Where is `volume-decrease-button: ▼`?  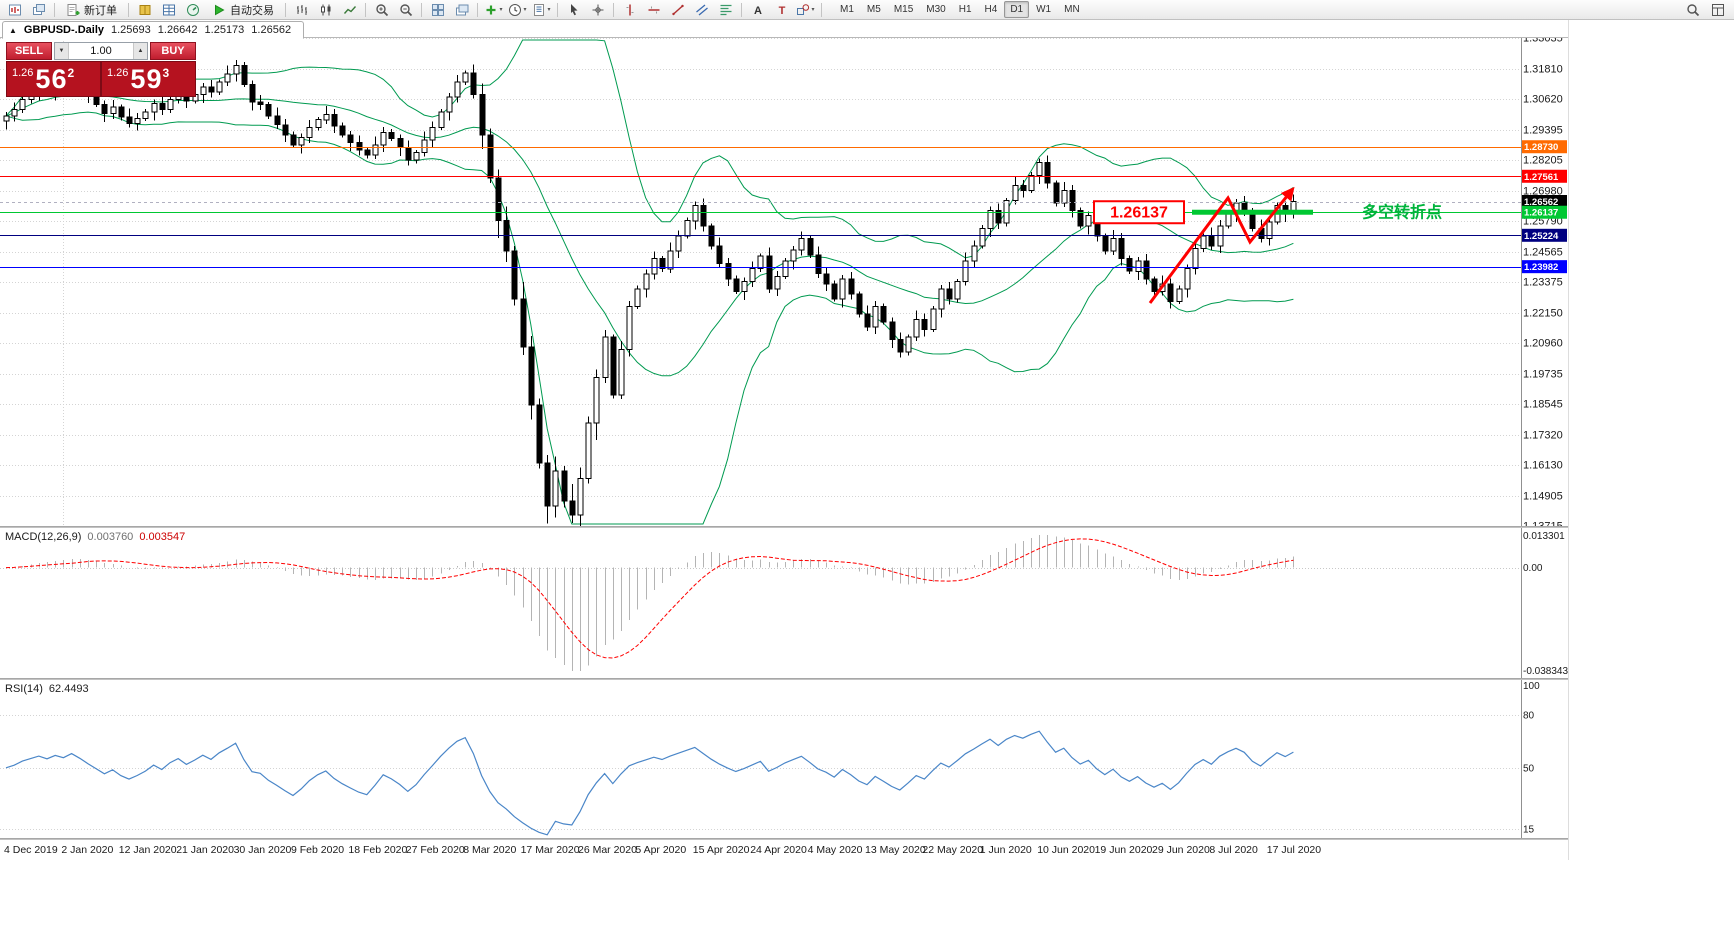
volume-decrease-button: ▼ is located at coordinates (62, 51).